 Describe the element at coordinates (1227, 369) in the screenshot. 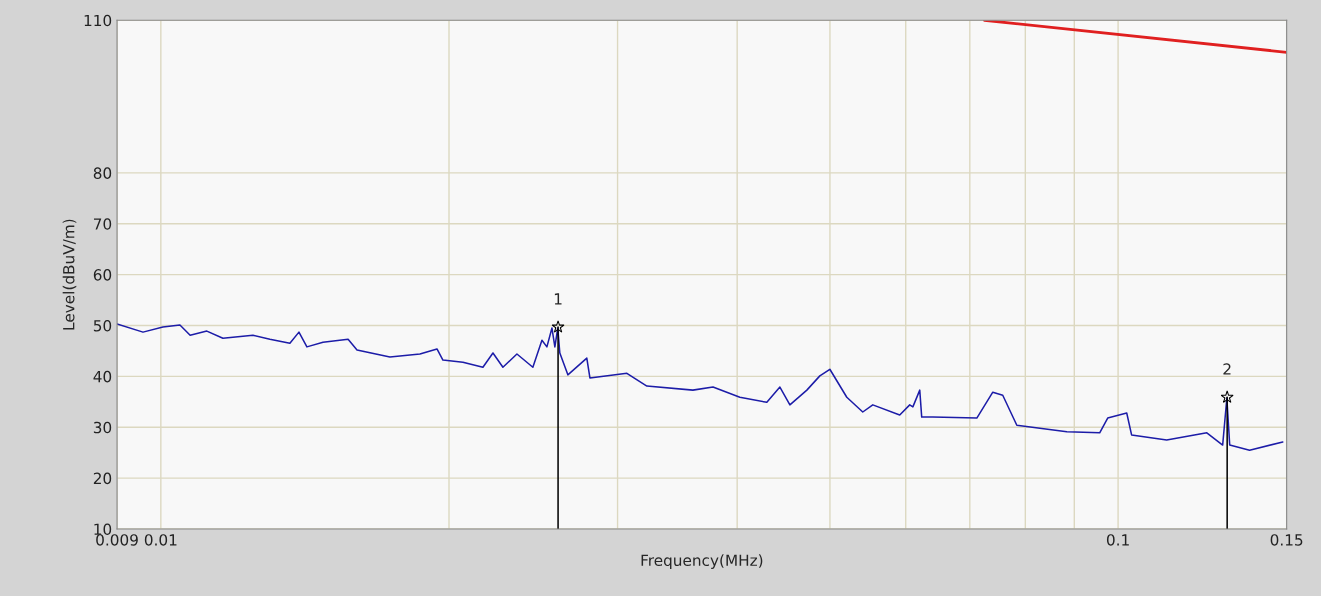

I see `annotation: 2` at that location.